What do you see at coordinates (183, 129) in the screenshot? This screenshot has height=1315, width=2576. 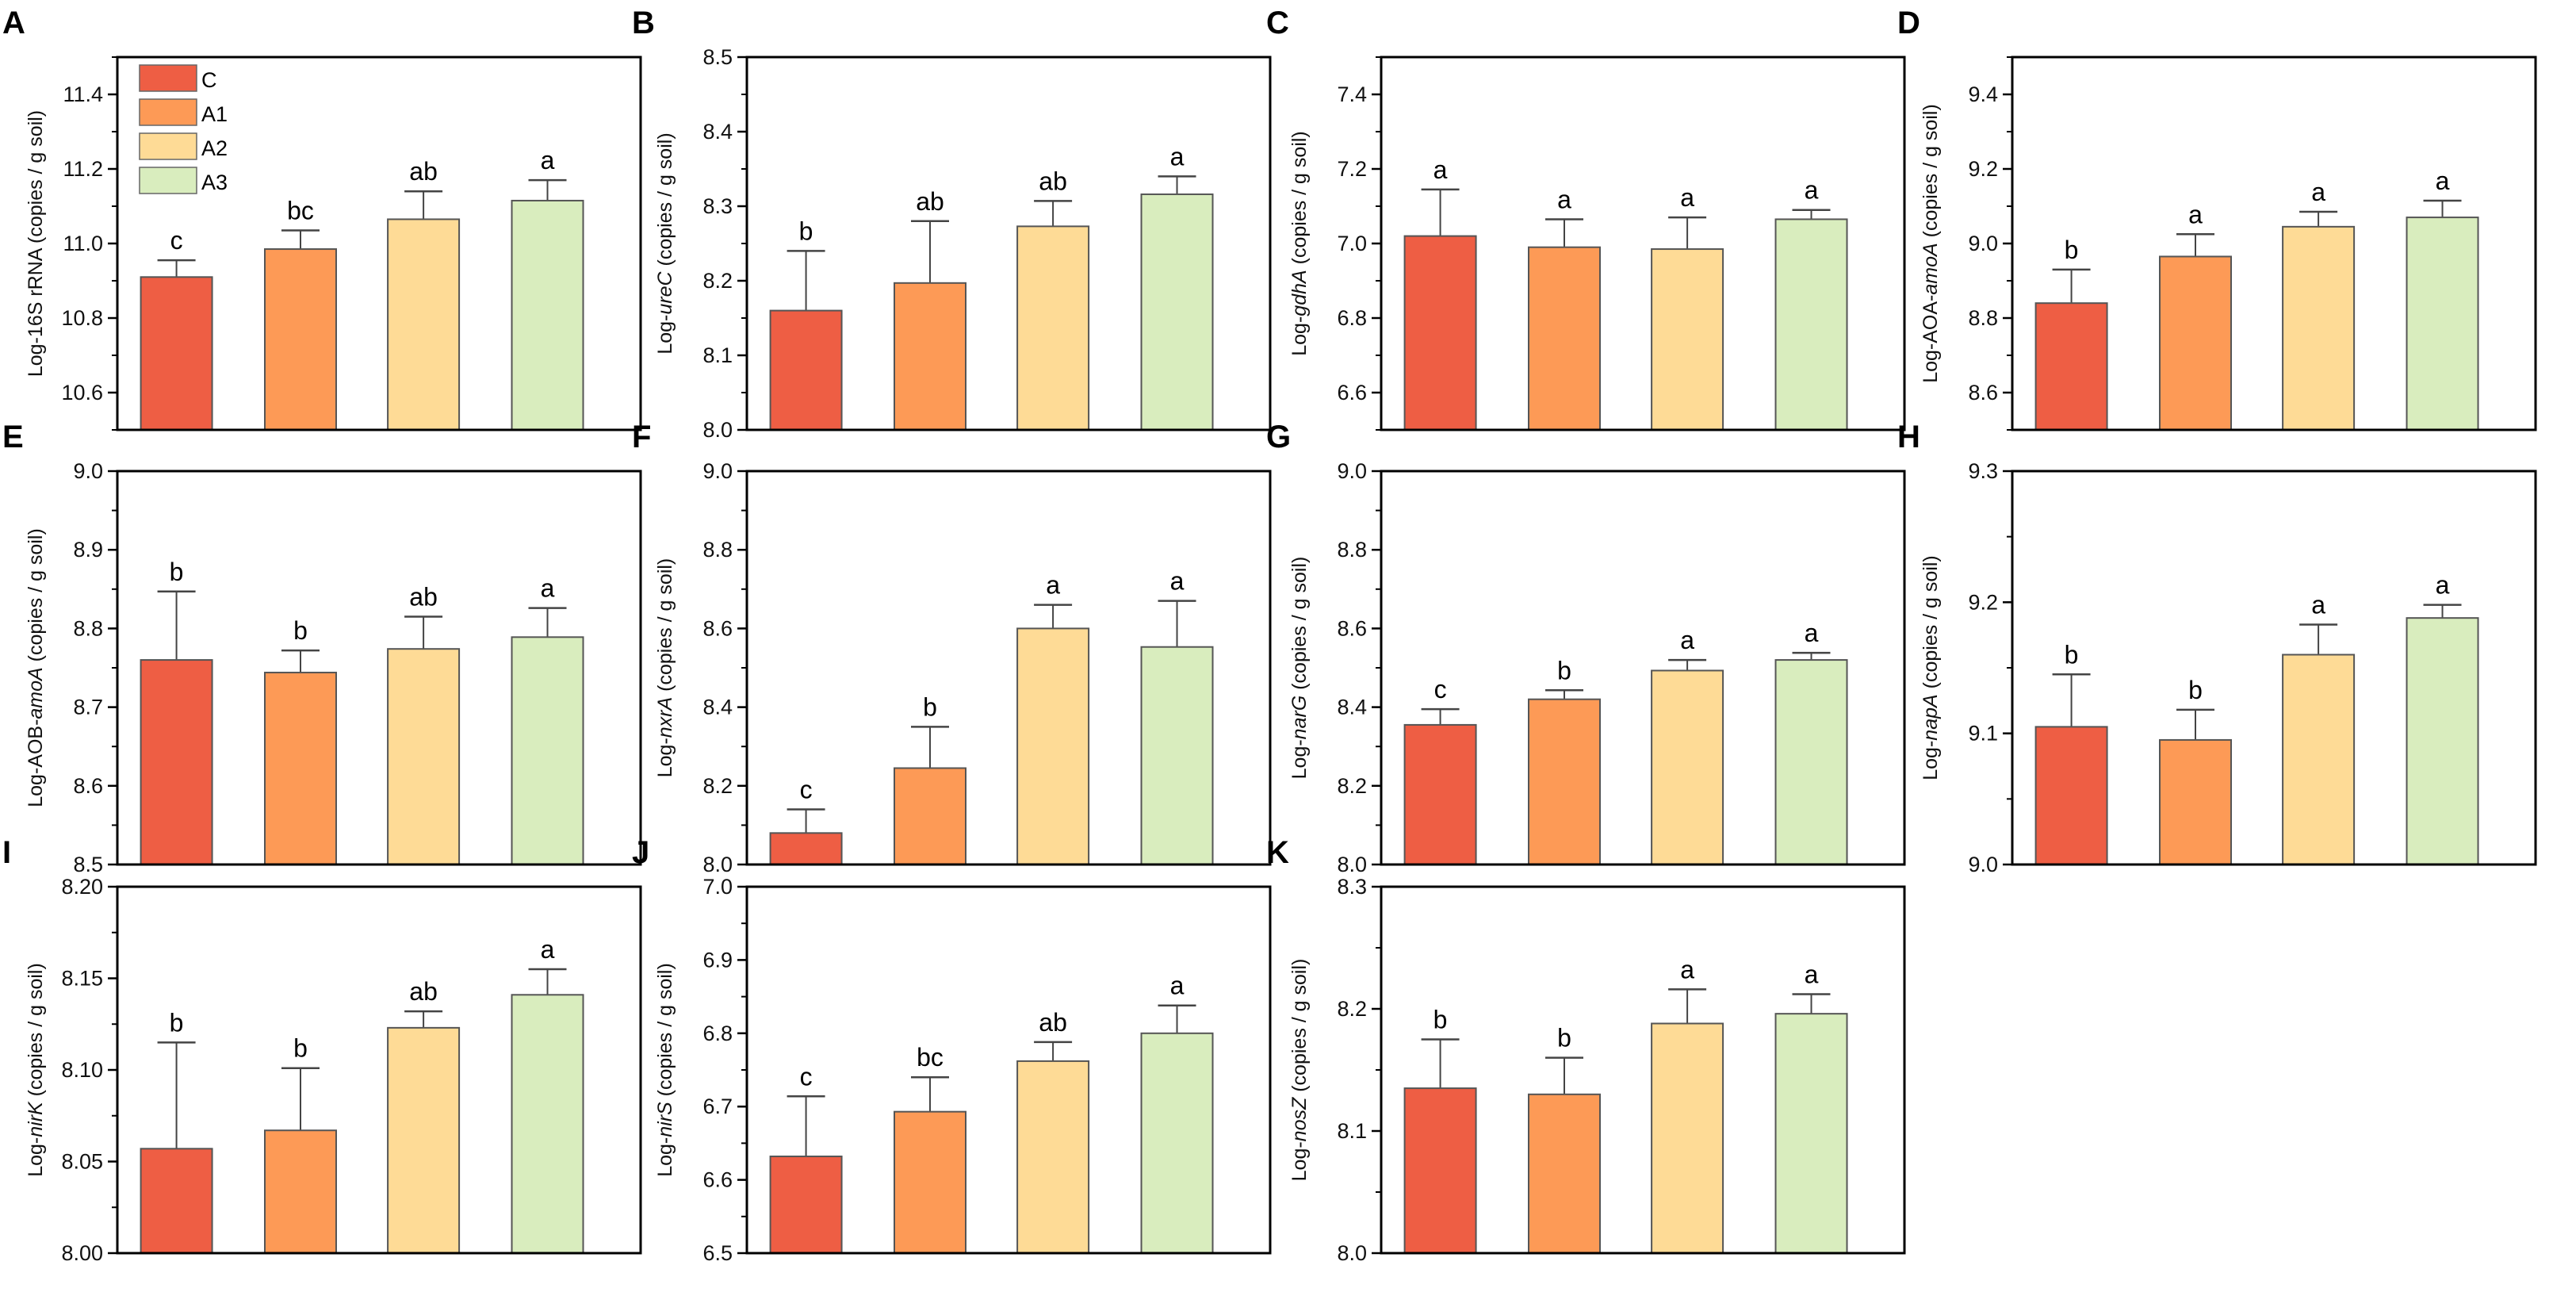 I see `legend: C A1 A2 A3` at bounding box center [183, 129].